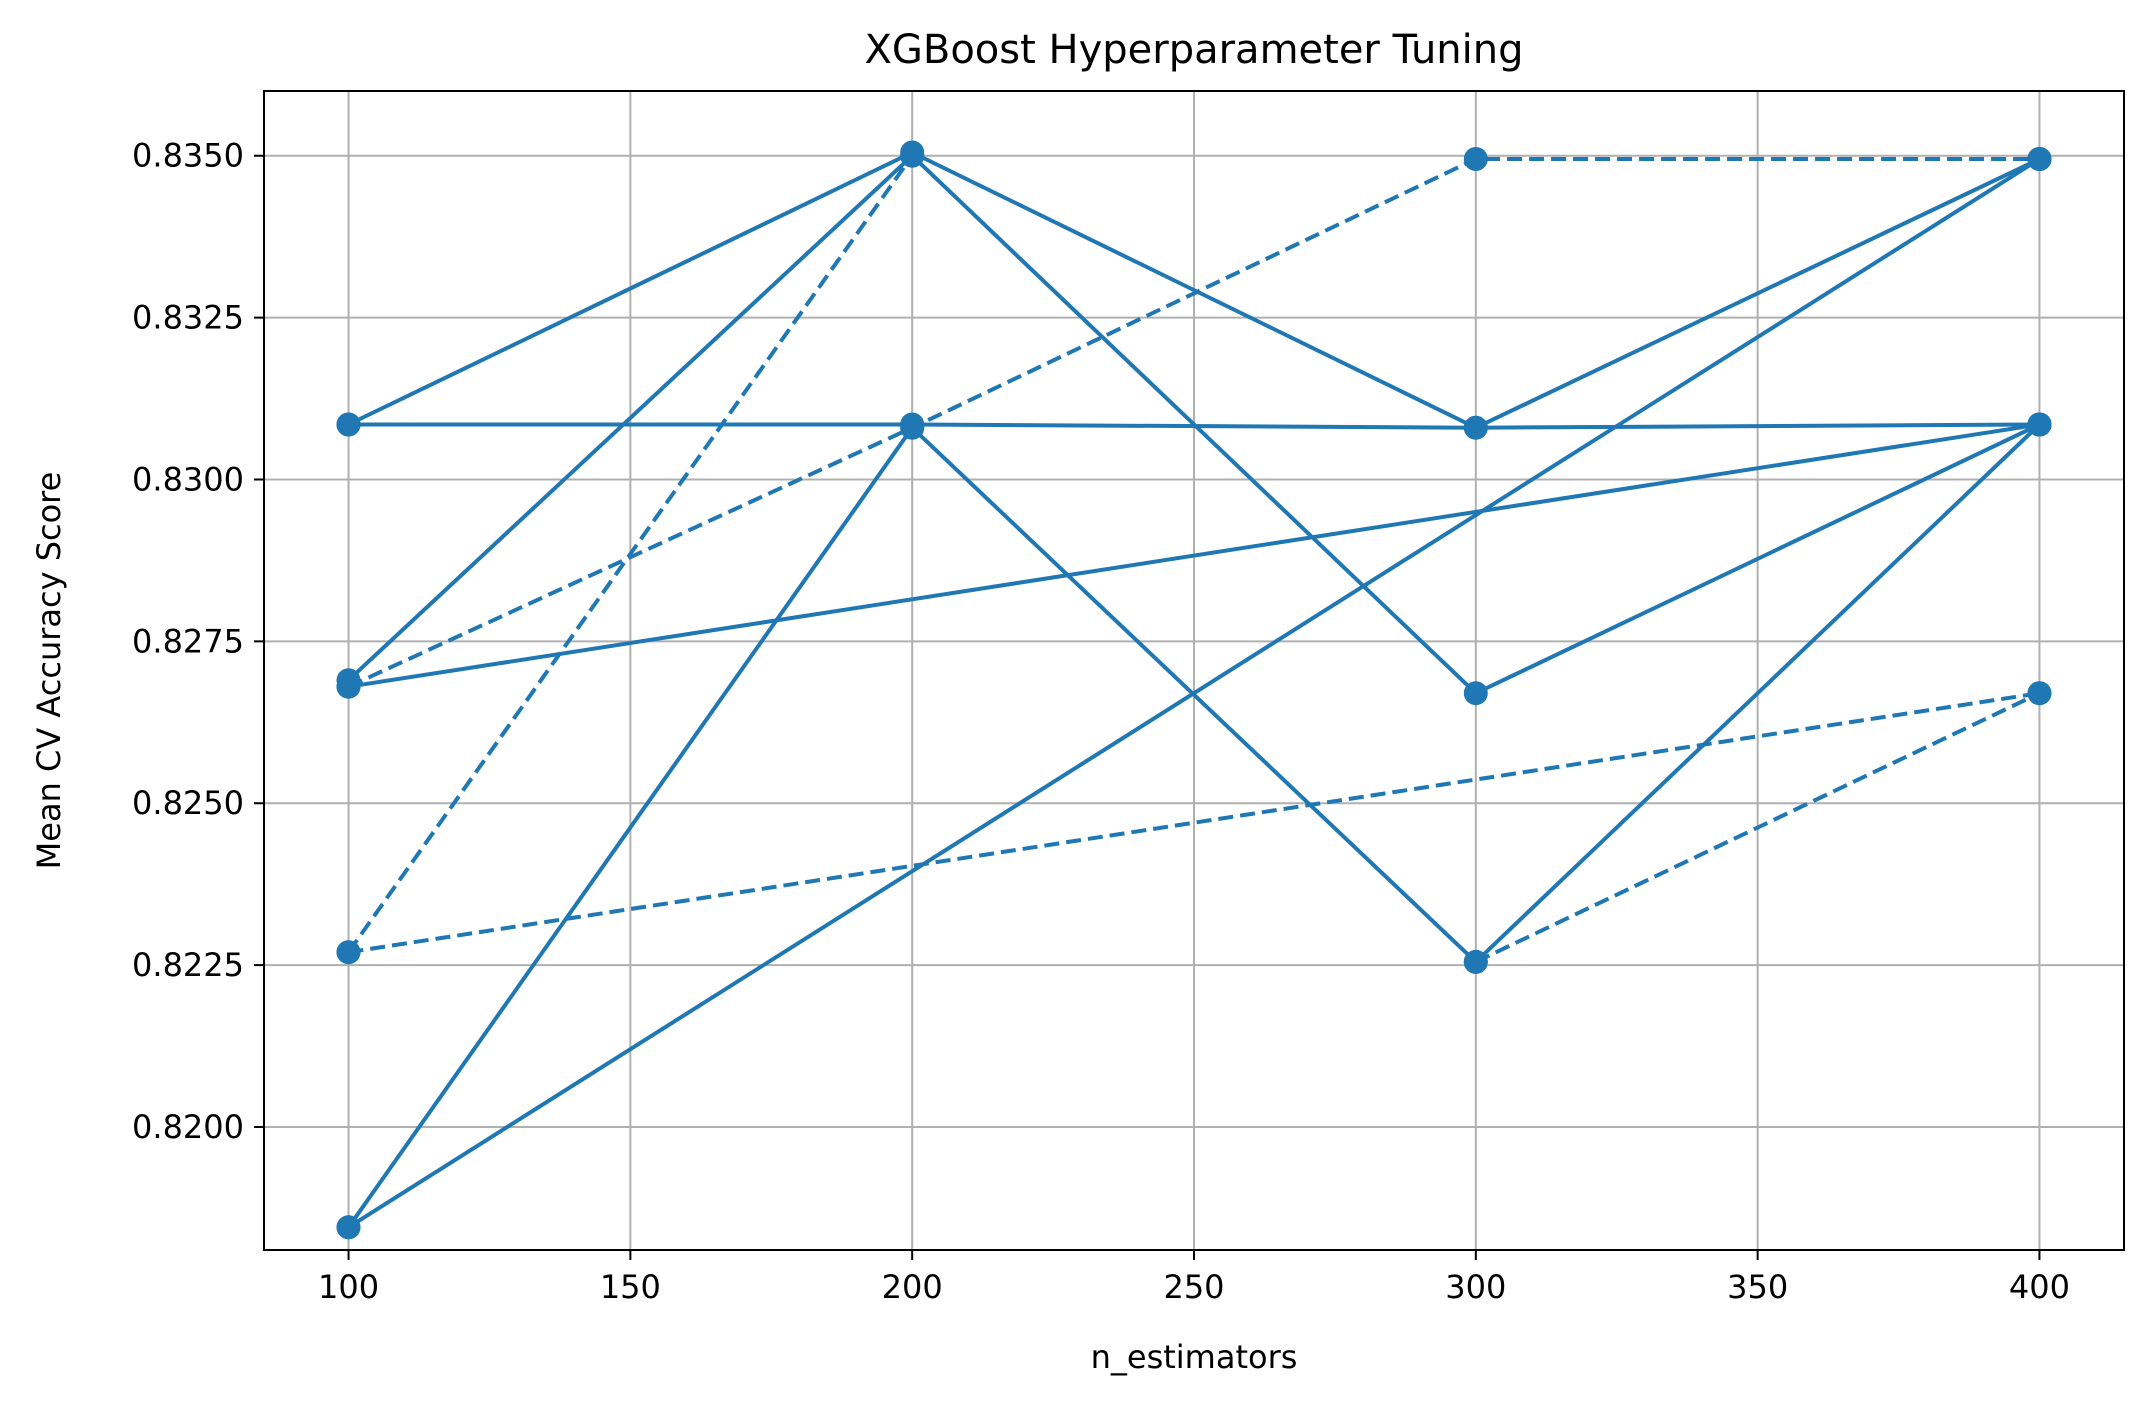  Describe the element at coordinates (912, 1287) in the screenshot. I see `x-tick-label: 200` at that location.